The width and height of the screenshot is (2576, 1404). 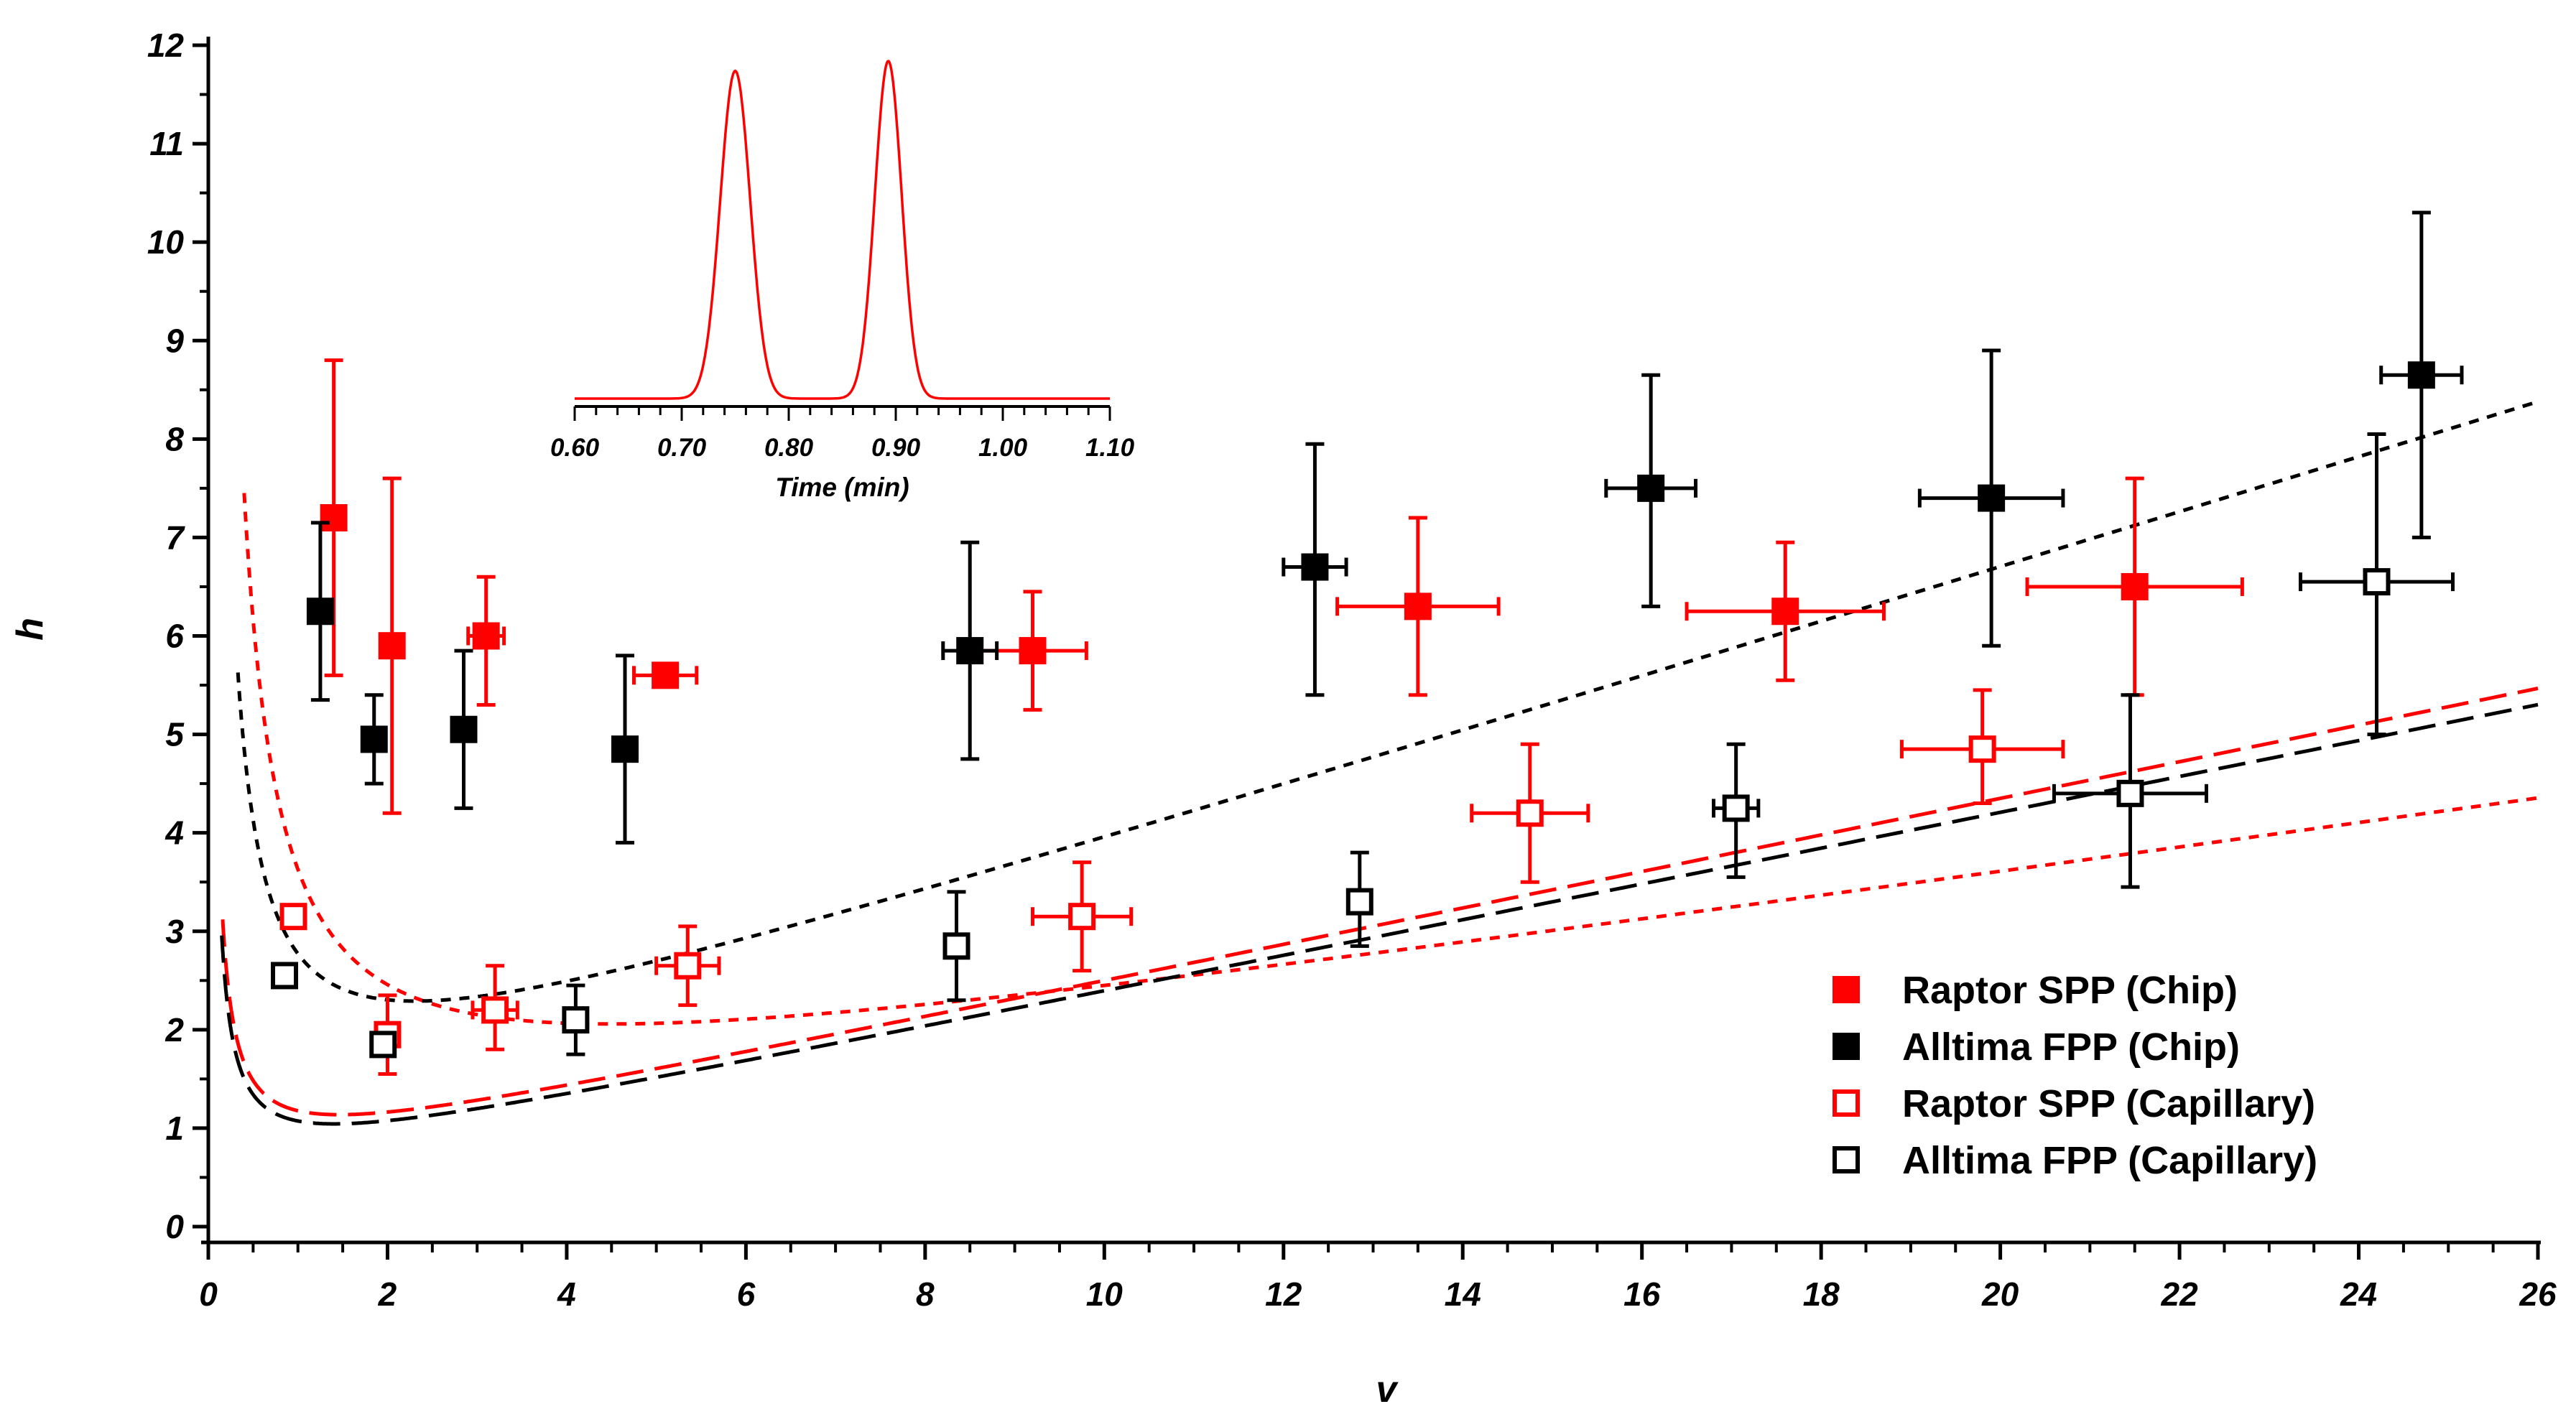 What do you see at coordinates (30, 629) in the screenshot?
I see `y-axis-title: h` at bounding box center [30, 629].